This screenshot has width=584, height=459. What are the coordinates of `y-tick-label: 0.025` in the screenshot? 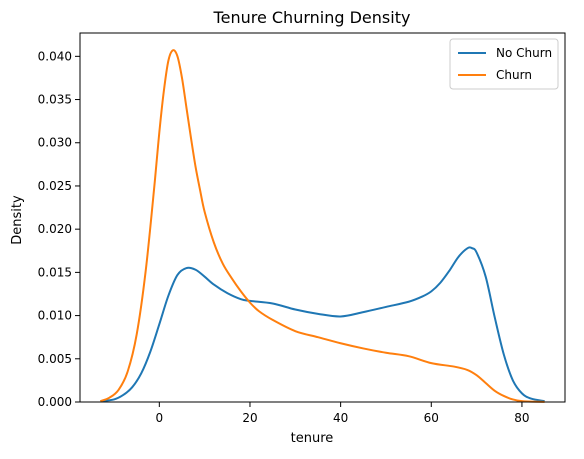 It's located at (55, 186).